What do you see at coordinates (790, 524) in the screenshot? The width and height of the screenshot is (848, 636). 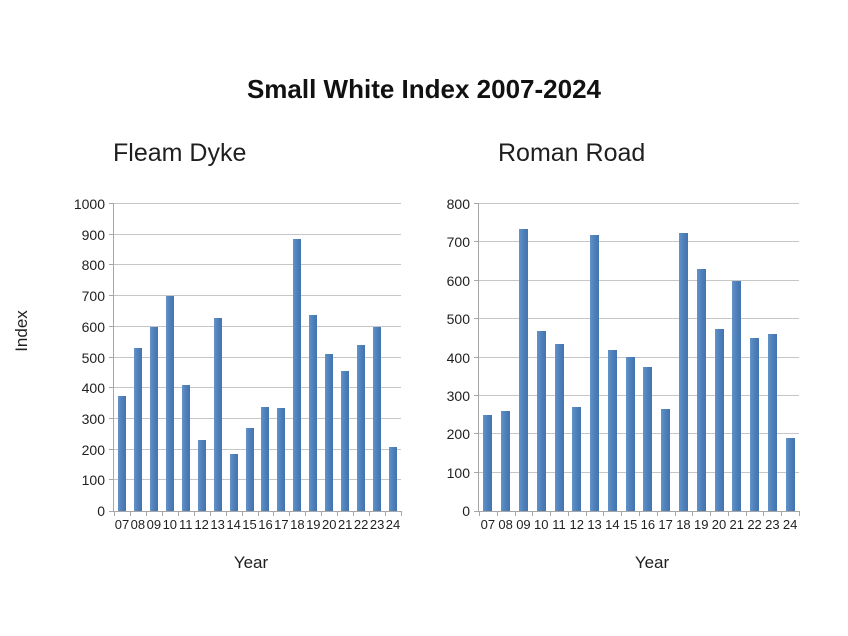 I see `x-tick-label: 24` at bounding box center [790, 524].